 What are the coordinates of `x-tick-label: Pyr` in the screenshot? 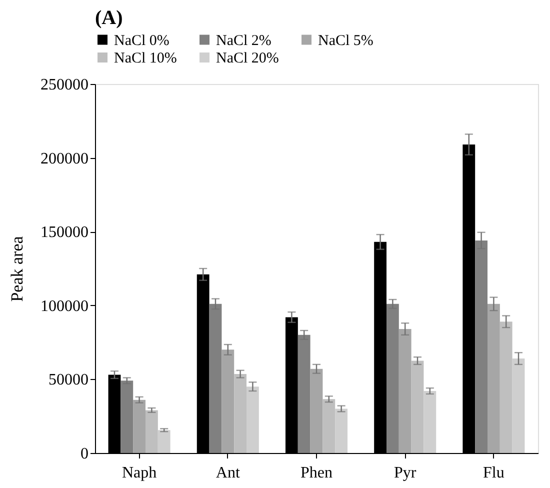 It's located at (405, 473).